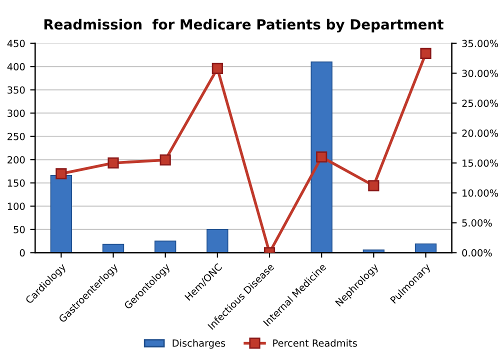  What do you see at coordinates (16, 206) in the screenshot?
I see `y-tick-label: 100` at bounding box center [16, 206].